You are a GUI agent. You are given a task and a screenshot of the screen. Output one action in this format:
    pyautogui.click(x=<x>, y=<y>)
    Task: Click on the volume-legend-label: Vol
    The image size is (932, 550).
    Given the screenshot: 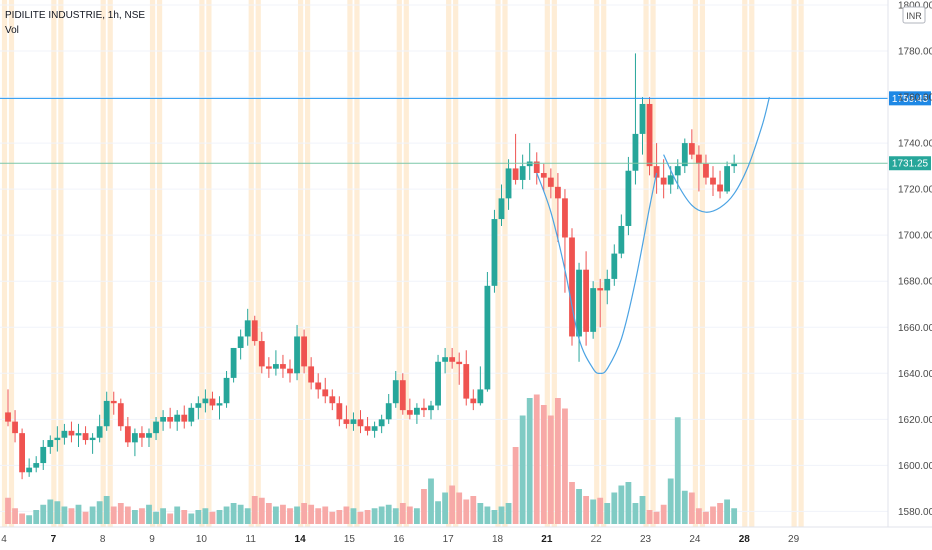 What is the action you would take?
    pyautogui.click(x=12, y=30)
    